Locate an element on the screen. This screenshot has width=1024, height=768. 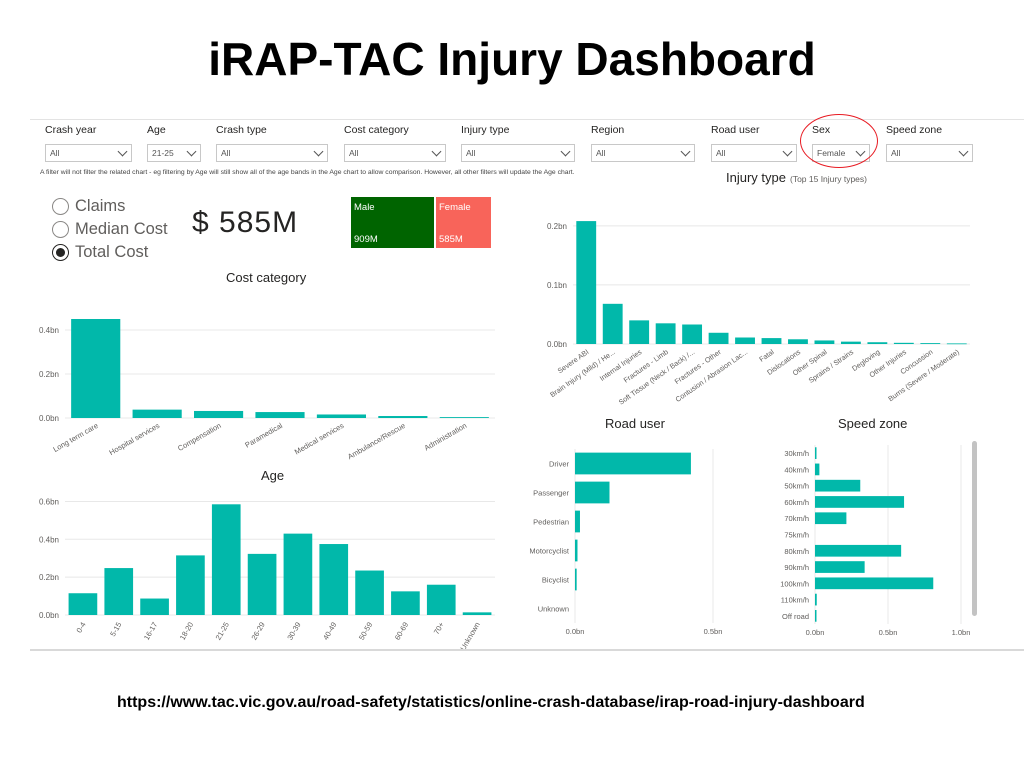
road-user-dropdown: All is located at coordinates (754, 153).